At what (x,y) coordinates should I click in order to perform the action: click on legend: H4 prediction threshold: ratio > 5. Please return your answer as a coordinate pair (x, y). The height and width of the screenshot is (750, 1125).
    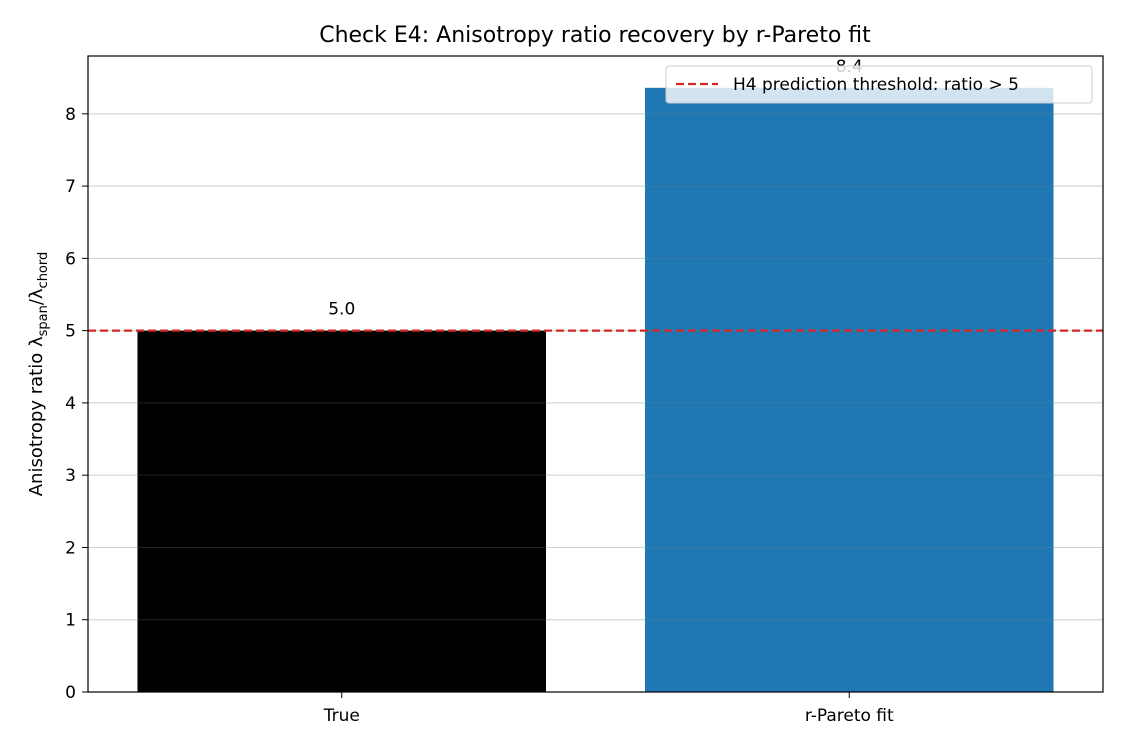
    Looking at the image, I should click on (879, 84).